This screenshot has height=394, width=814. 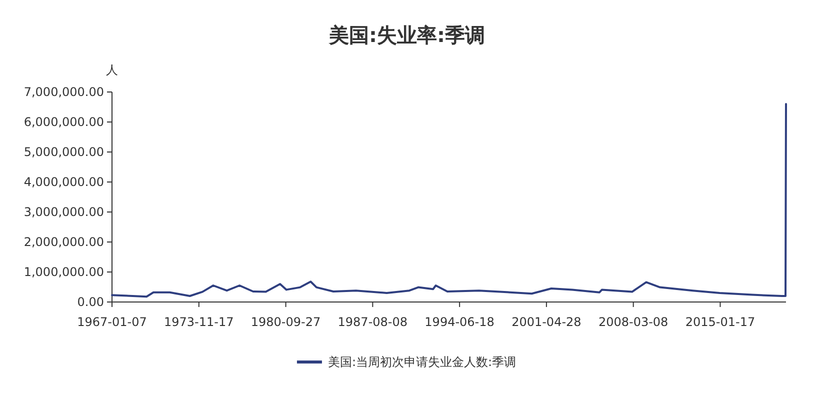 I want to click on x-tick-label: 1967-01-07, so click(x=112, y=322).